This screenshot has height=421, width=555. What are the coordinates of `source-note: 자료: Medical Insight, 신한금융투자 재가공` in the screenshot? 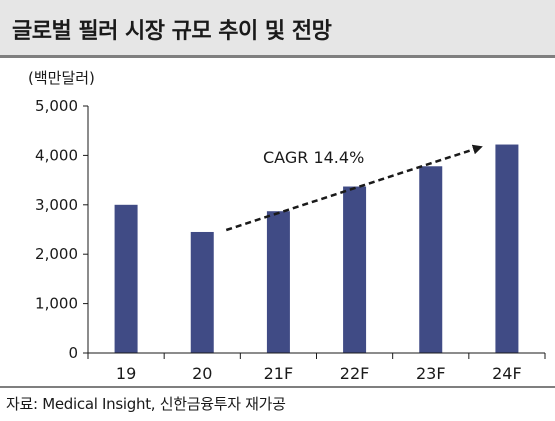 It's located at (146, 404).